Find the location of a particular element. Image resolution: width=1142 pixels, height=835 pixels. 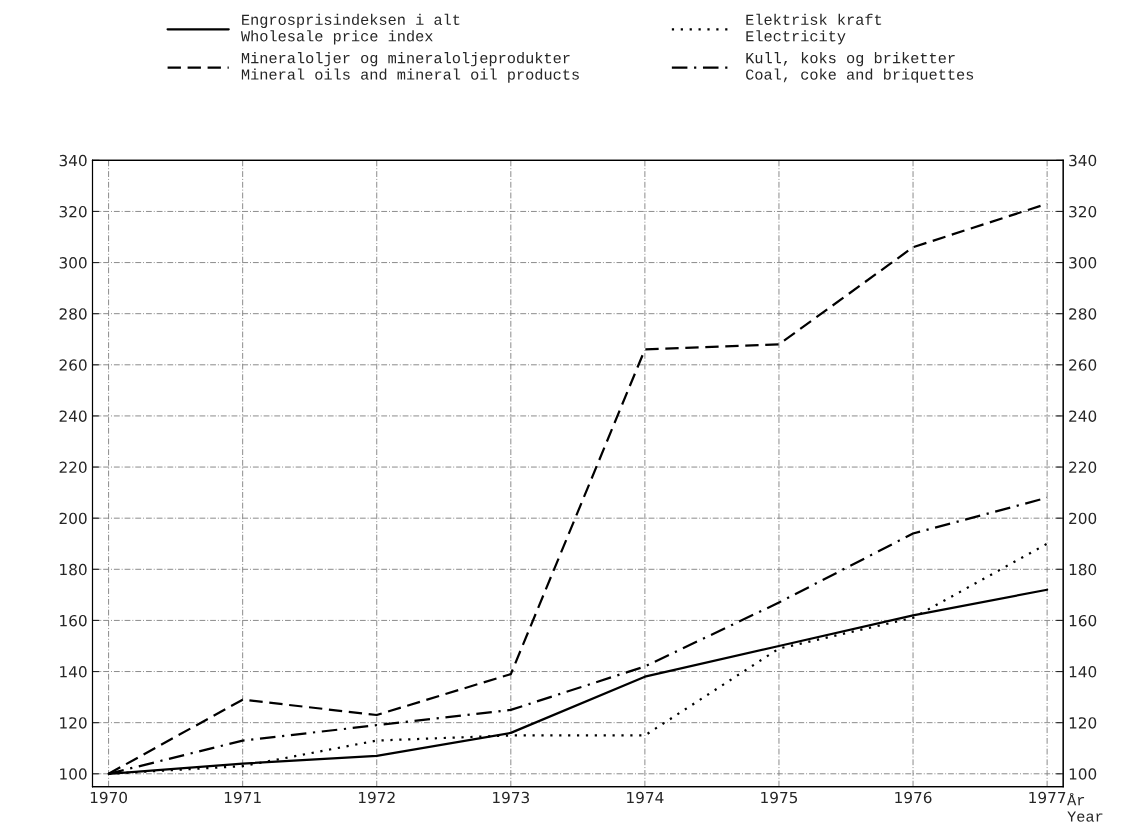

y-tick-label: 220 is located at coordinates (73, 467).